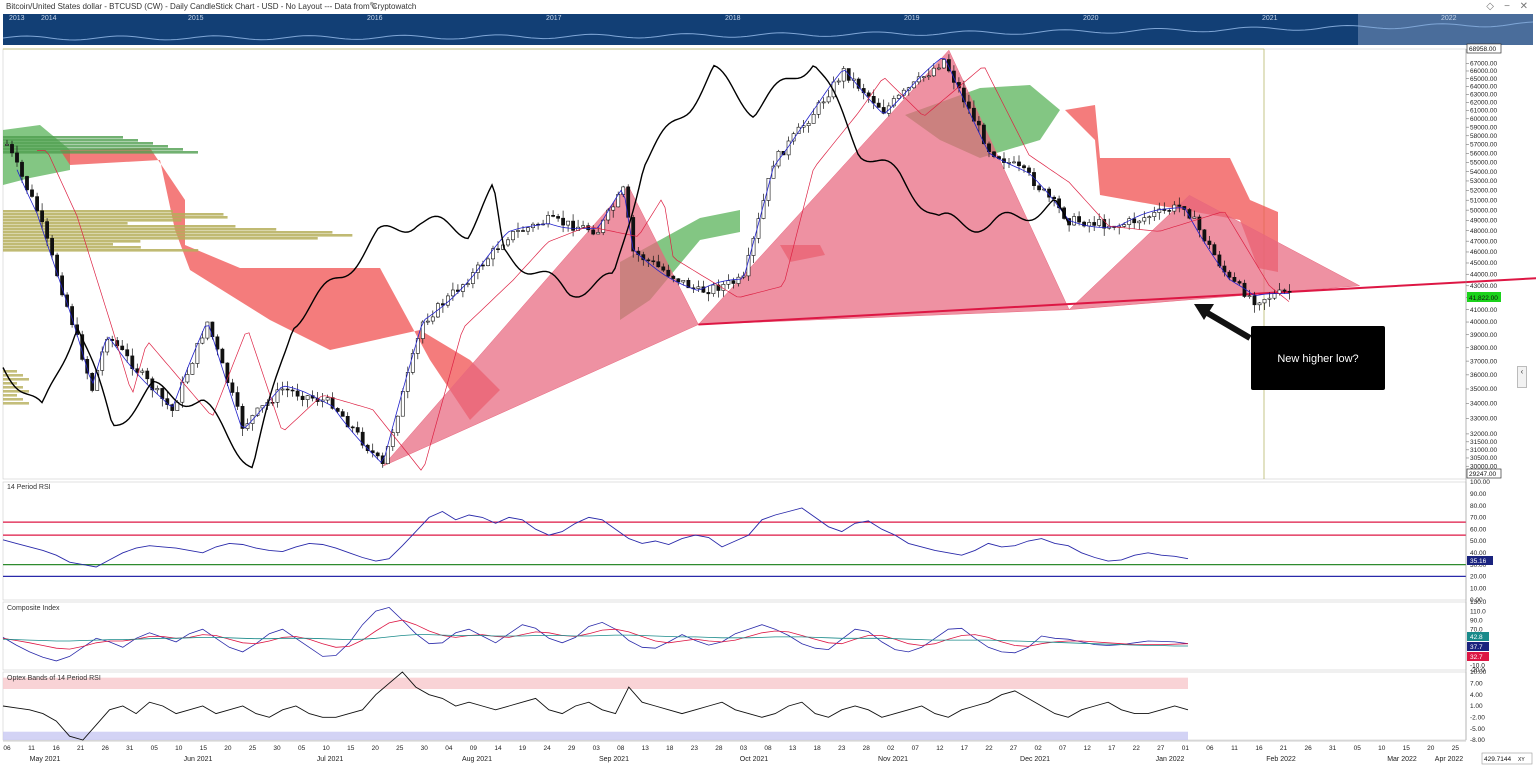 Image resolution: width=1536 pixels, height=767 pixels. What do you see at coordinates (1507, 758) in the screenshot?
I see `zoom-readout` at bounding box center [1507, 758].